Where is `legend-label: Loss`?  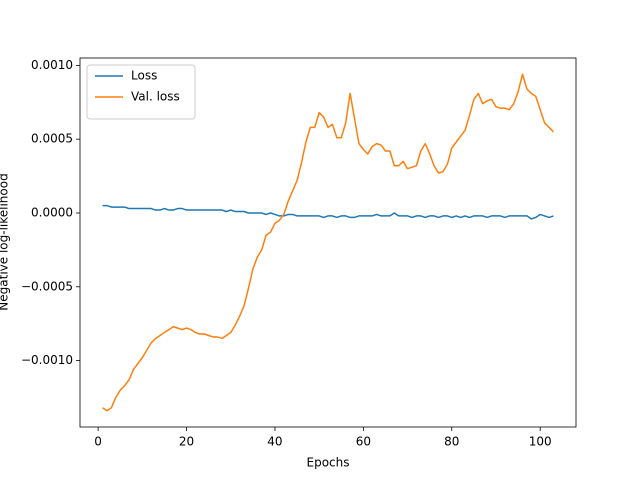 legend-label: Loss is located at coordinates (144, 76).